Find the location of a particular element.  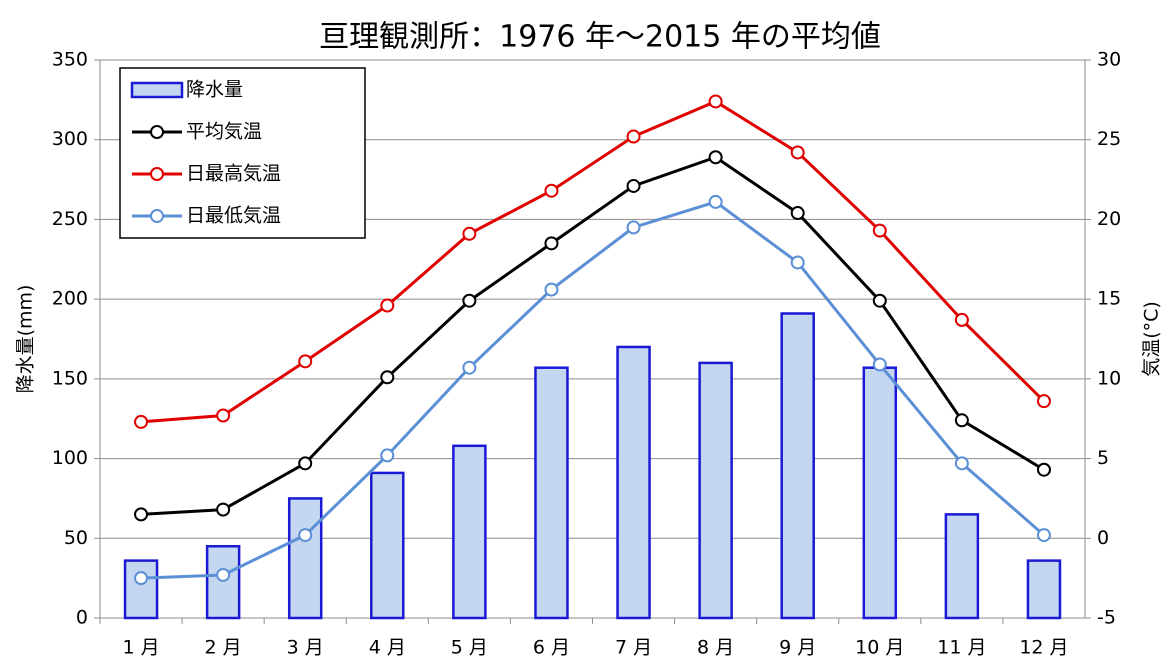

legend-label: 日最低気温 is located at coordinates (233, 216).